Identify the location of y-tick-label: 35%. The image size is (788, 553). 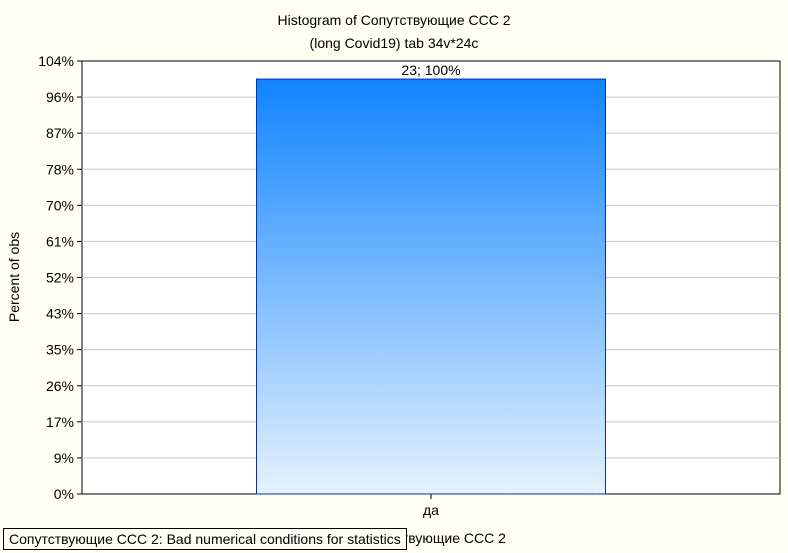
(60, 350).